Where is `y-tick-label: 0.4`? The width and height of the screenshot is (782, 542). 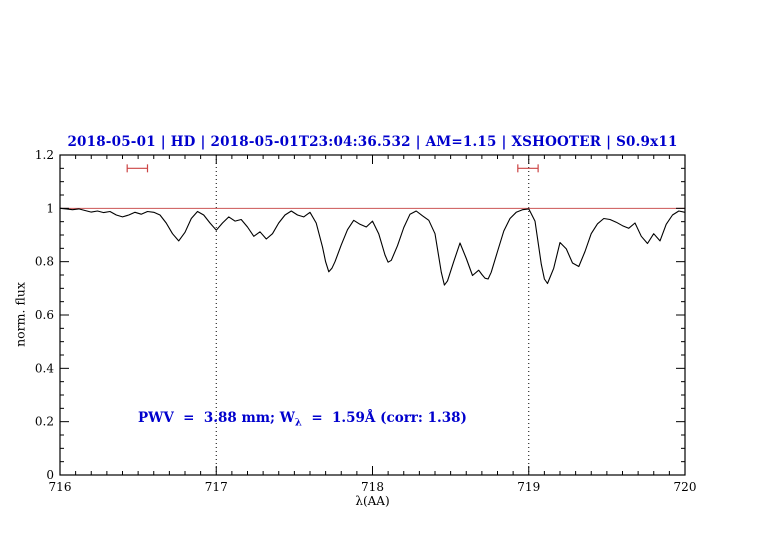 y-tick-label: 0.4 is located at coordinates (44, 368).